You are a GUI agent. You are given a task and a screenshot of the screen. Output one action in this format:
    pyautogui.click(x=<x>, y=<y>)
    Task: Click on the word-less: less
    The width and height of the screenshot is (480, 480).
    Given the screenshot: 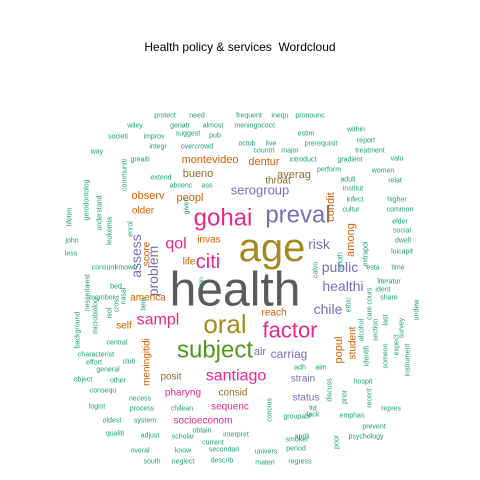 What is the action you would take?
    pyautogui.click(x=71, y=254)
    